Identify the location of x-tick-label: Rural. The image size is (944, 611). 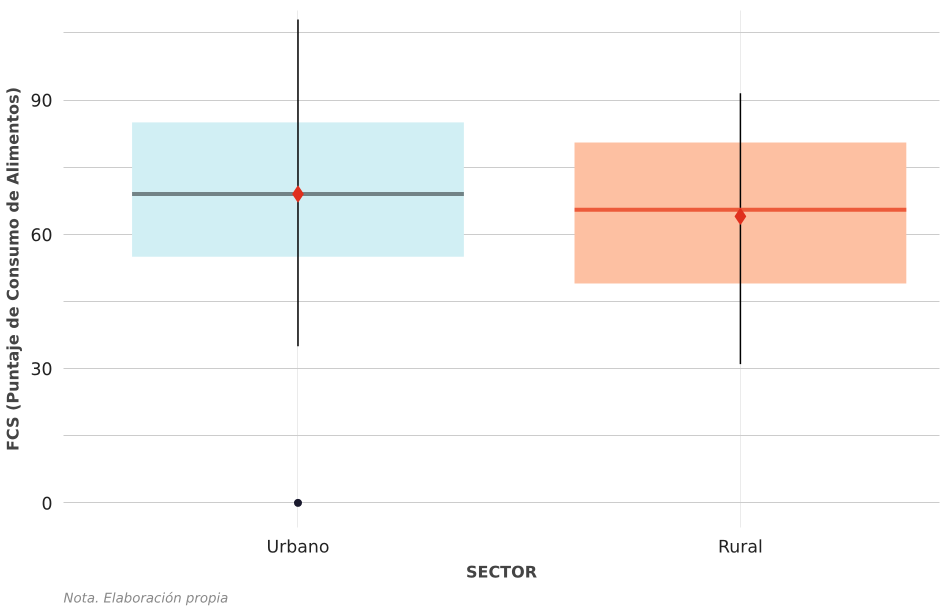
(740, 548).